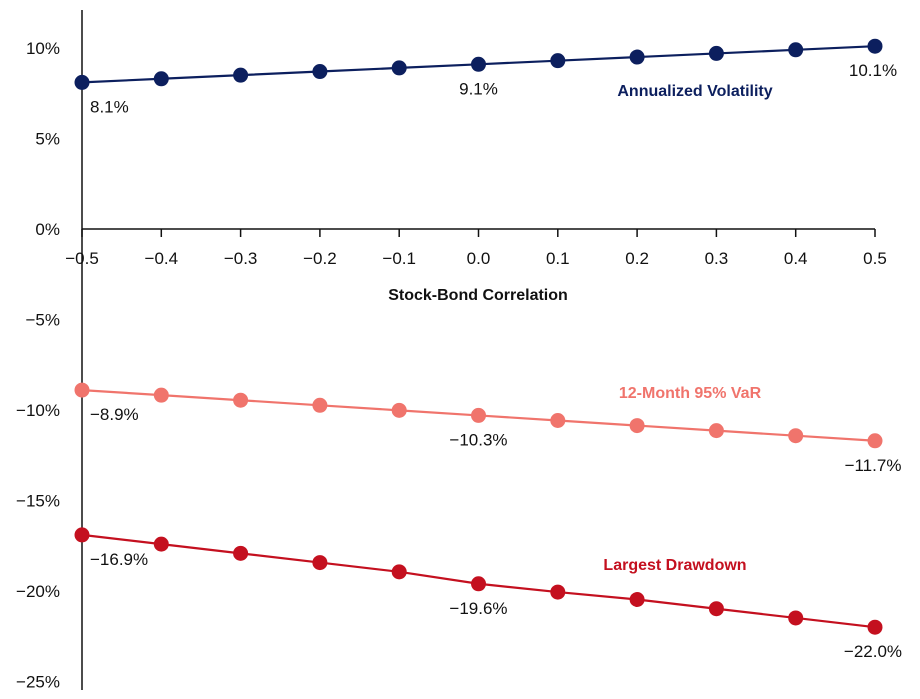  Describe the element at coordinates (38, 501) in the screenshot. I see `y-tick-label: −15%` at that location.